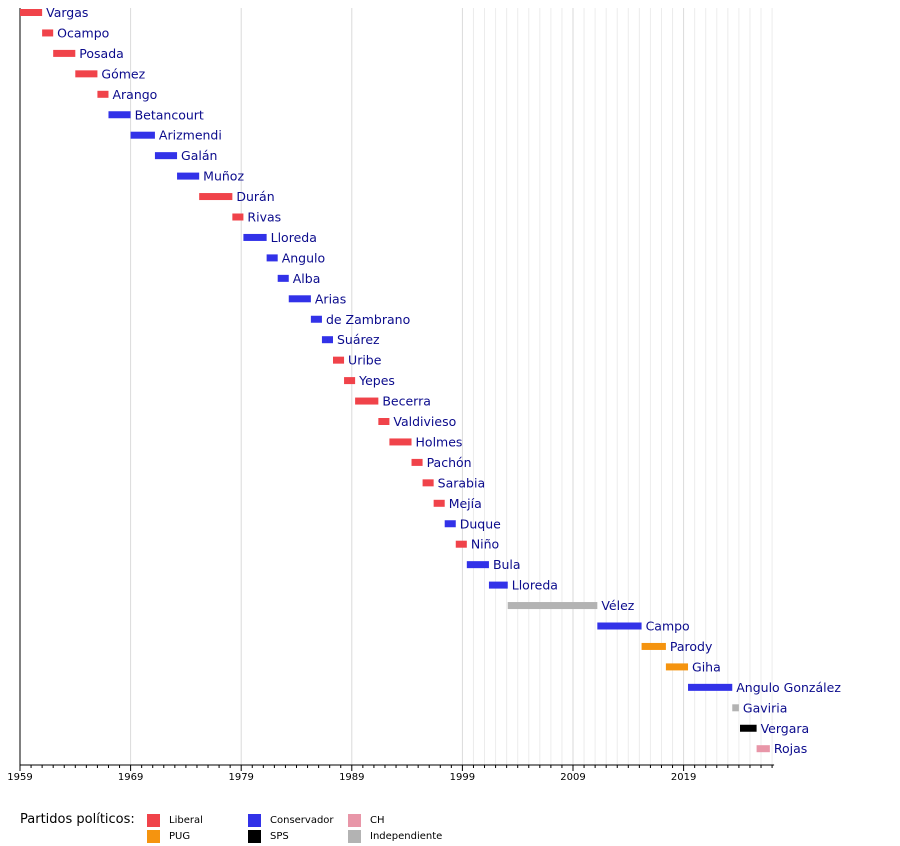  Describe the element at coordinates (190, 135) in the screenshot. I see `term-label: Arizmendi` at that location.